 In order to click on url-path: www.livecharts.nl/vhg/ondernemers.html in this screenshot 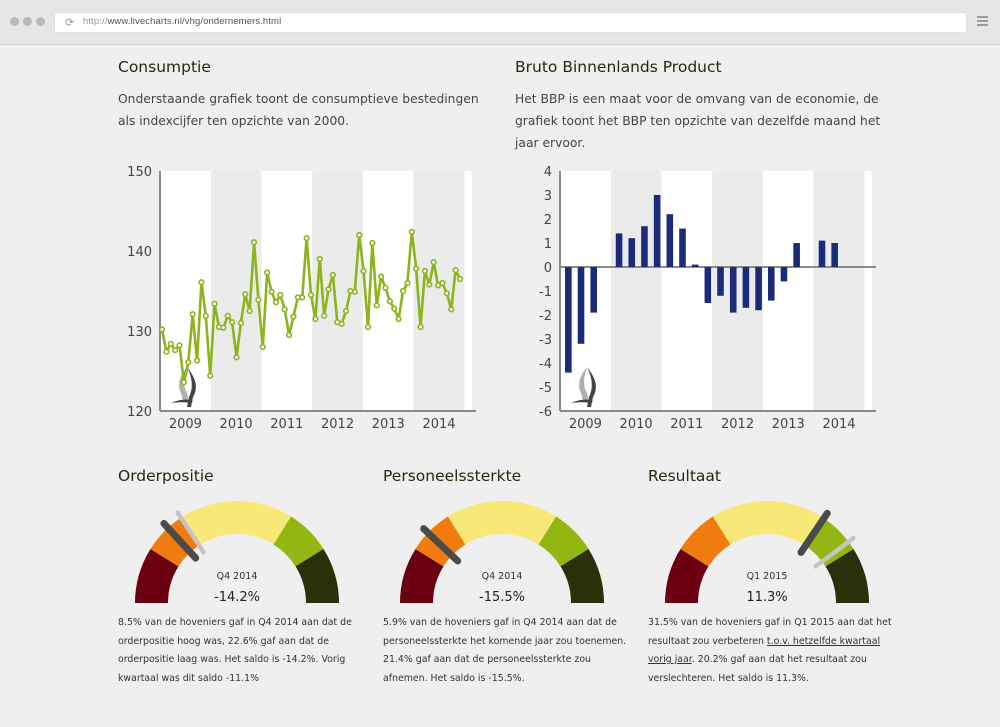, I will do `click(194, 21)`.